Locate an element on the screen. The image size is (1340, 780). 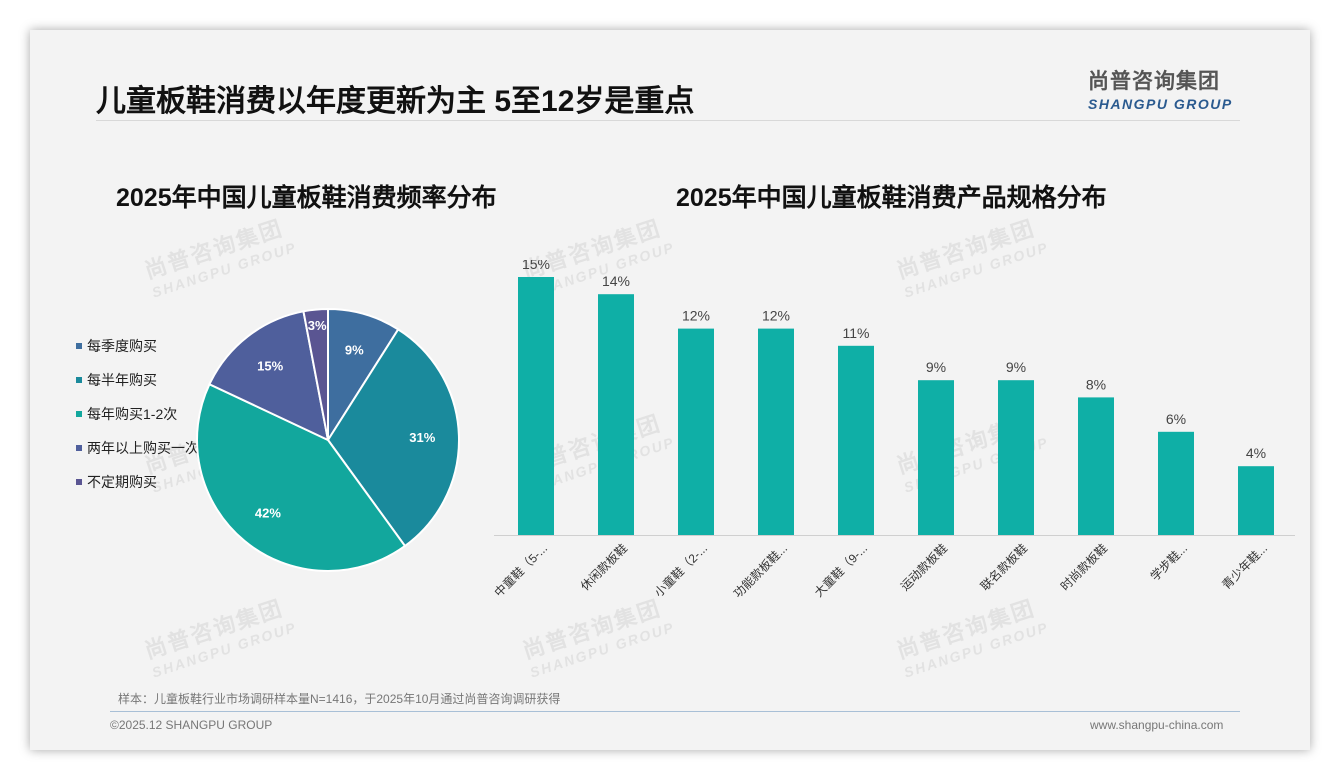
legend-item: 每半年购买 is located at coordinates (141, 387).